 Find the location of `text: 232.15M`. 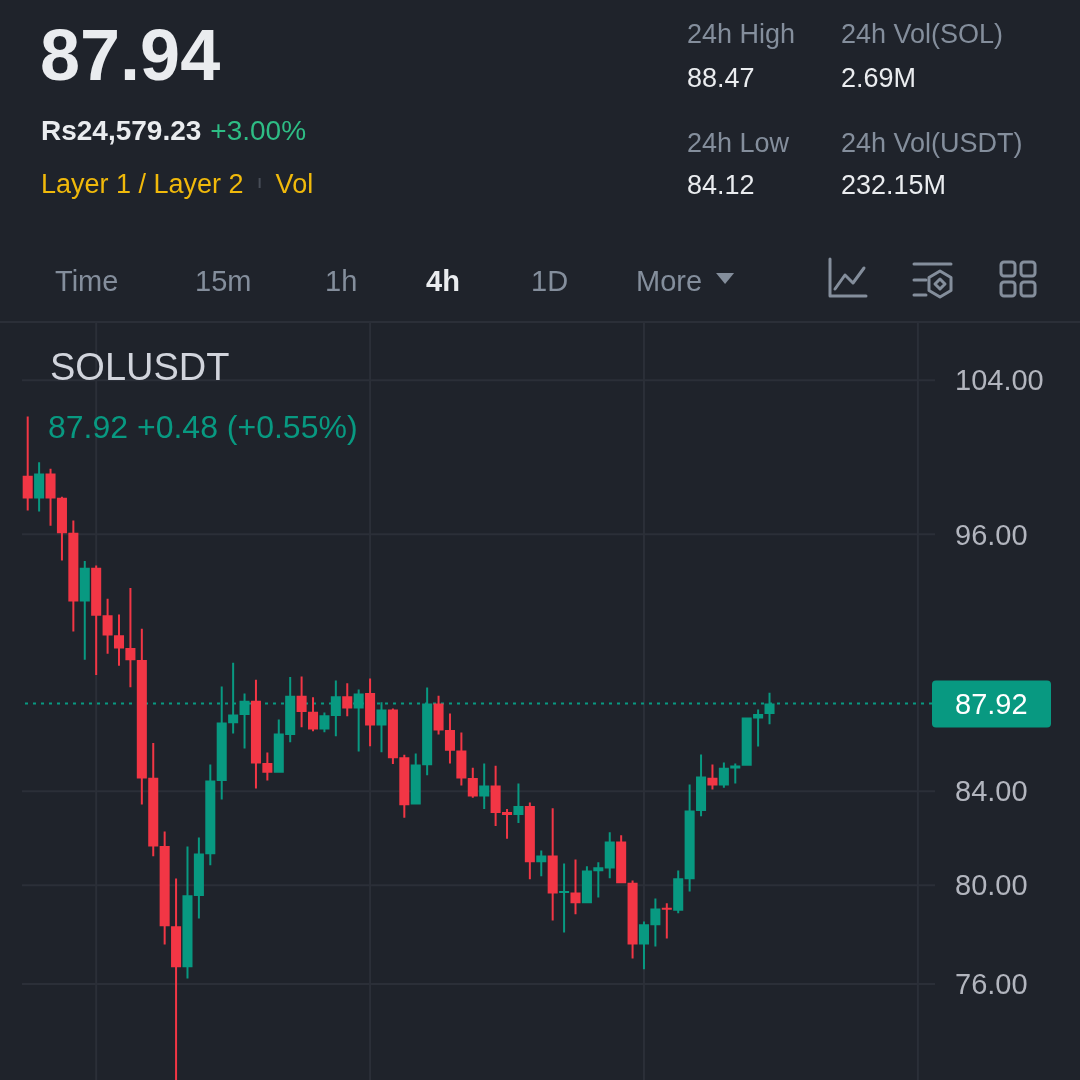

text: 232.15M is located at coordinates (894, 185).